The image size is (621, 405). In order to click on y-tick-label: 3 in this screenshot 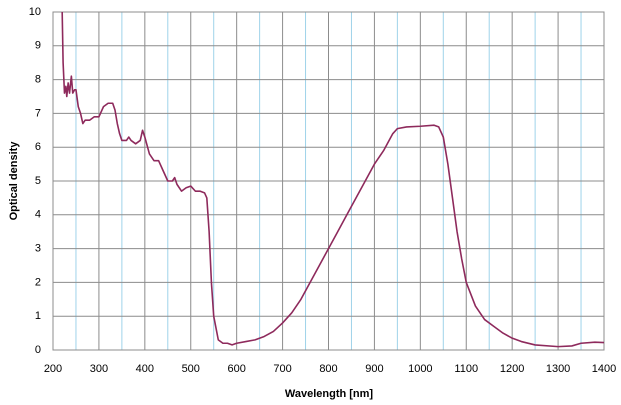, I will do `click(38, 249)`.